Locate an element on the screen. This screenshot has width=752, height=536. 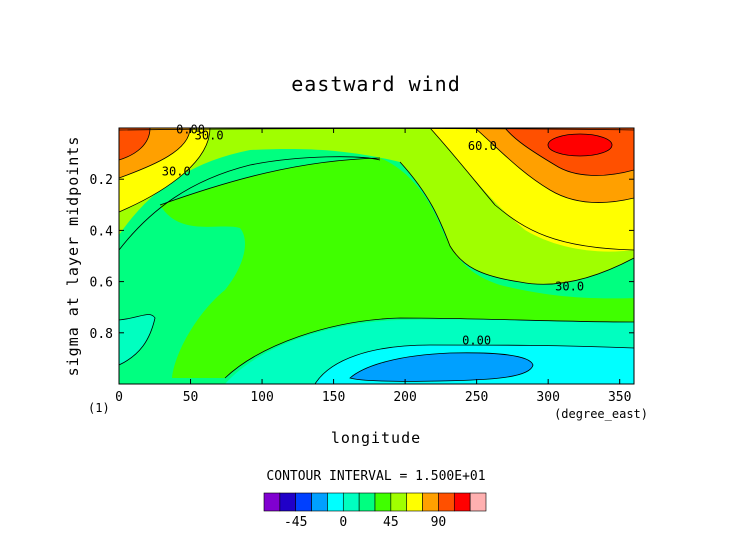
colorbar-tick-label: 0 is located at coordinates (343, 522).